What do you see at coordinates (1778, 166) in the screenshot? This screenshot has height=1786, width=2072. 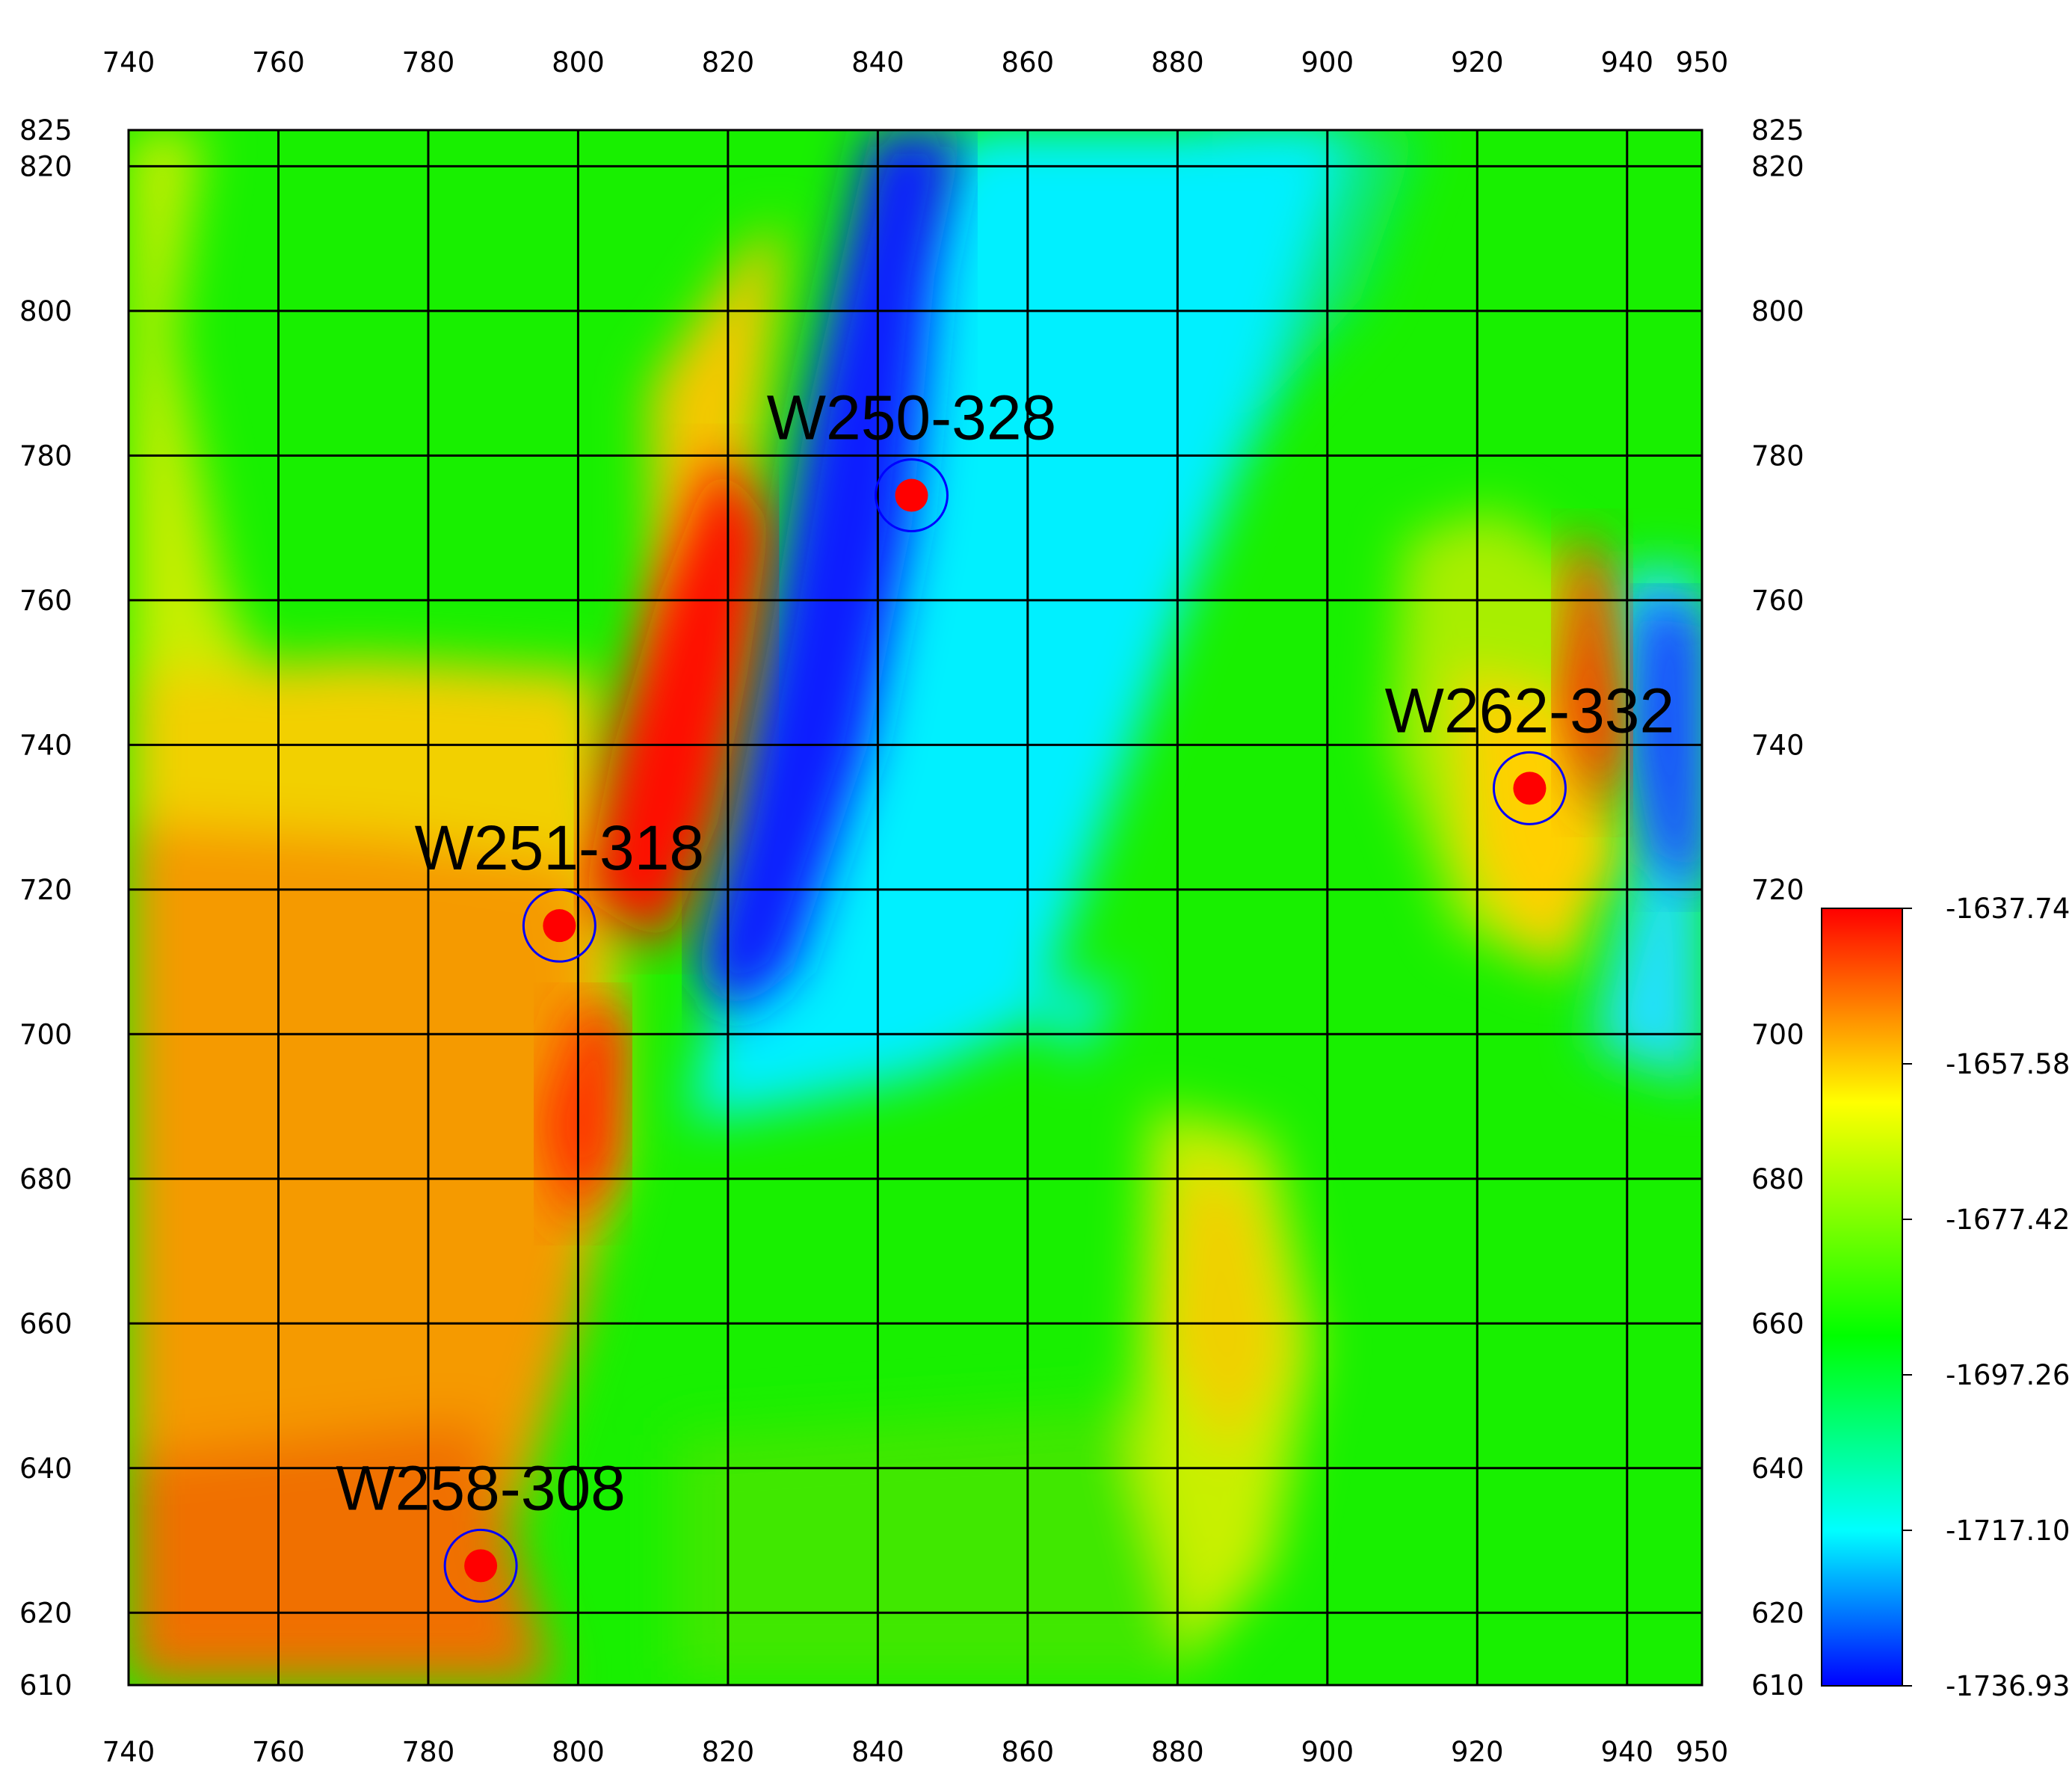 I see `y-tick-right-820: 820` at bounding box center [1778, 166].